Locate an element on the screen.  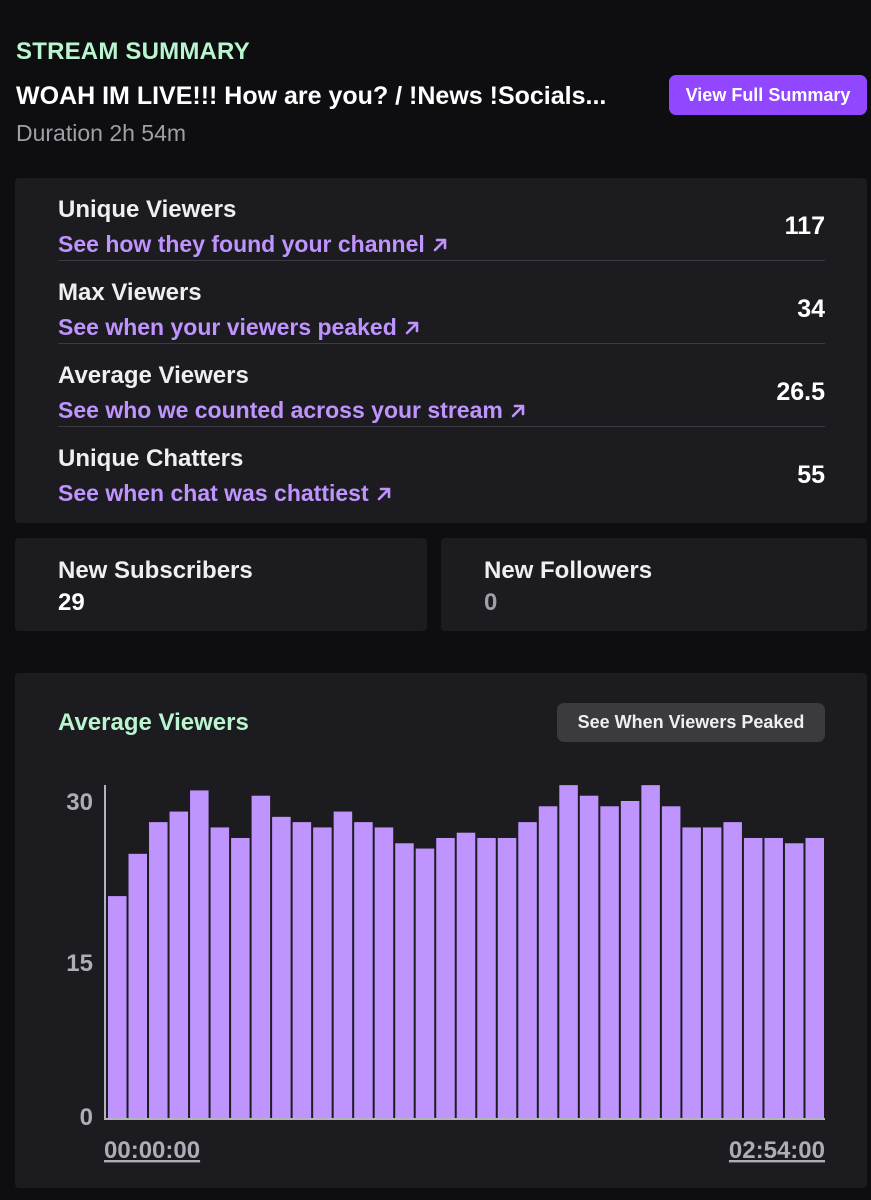
new-subscribers-card: New Subscribers 29 is located at coordinates (221, 584).